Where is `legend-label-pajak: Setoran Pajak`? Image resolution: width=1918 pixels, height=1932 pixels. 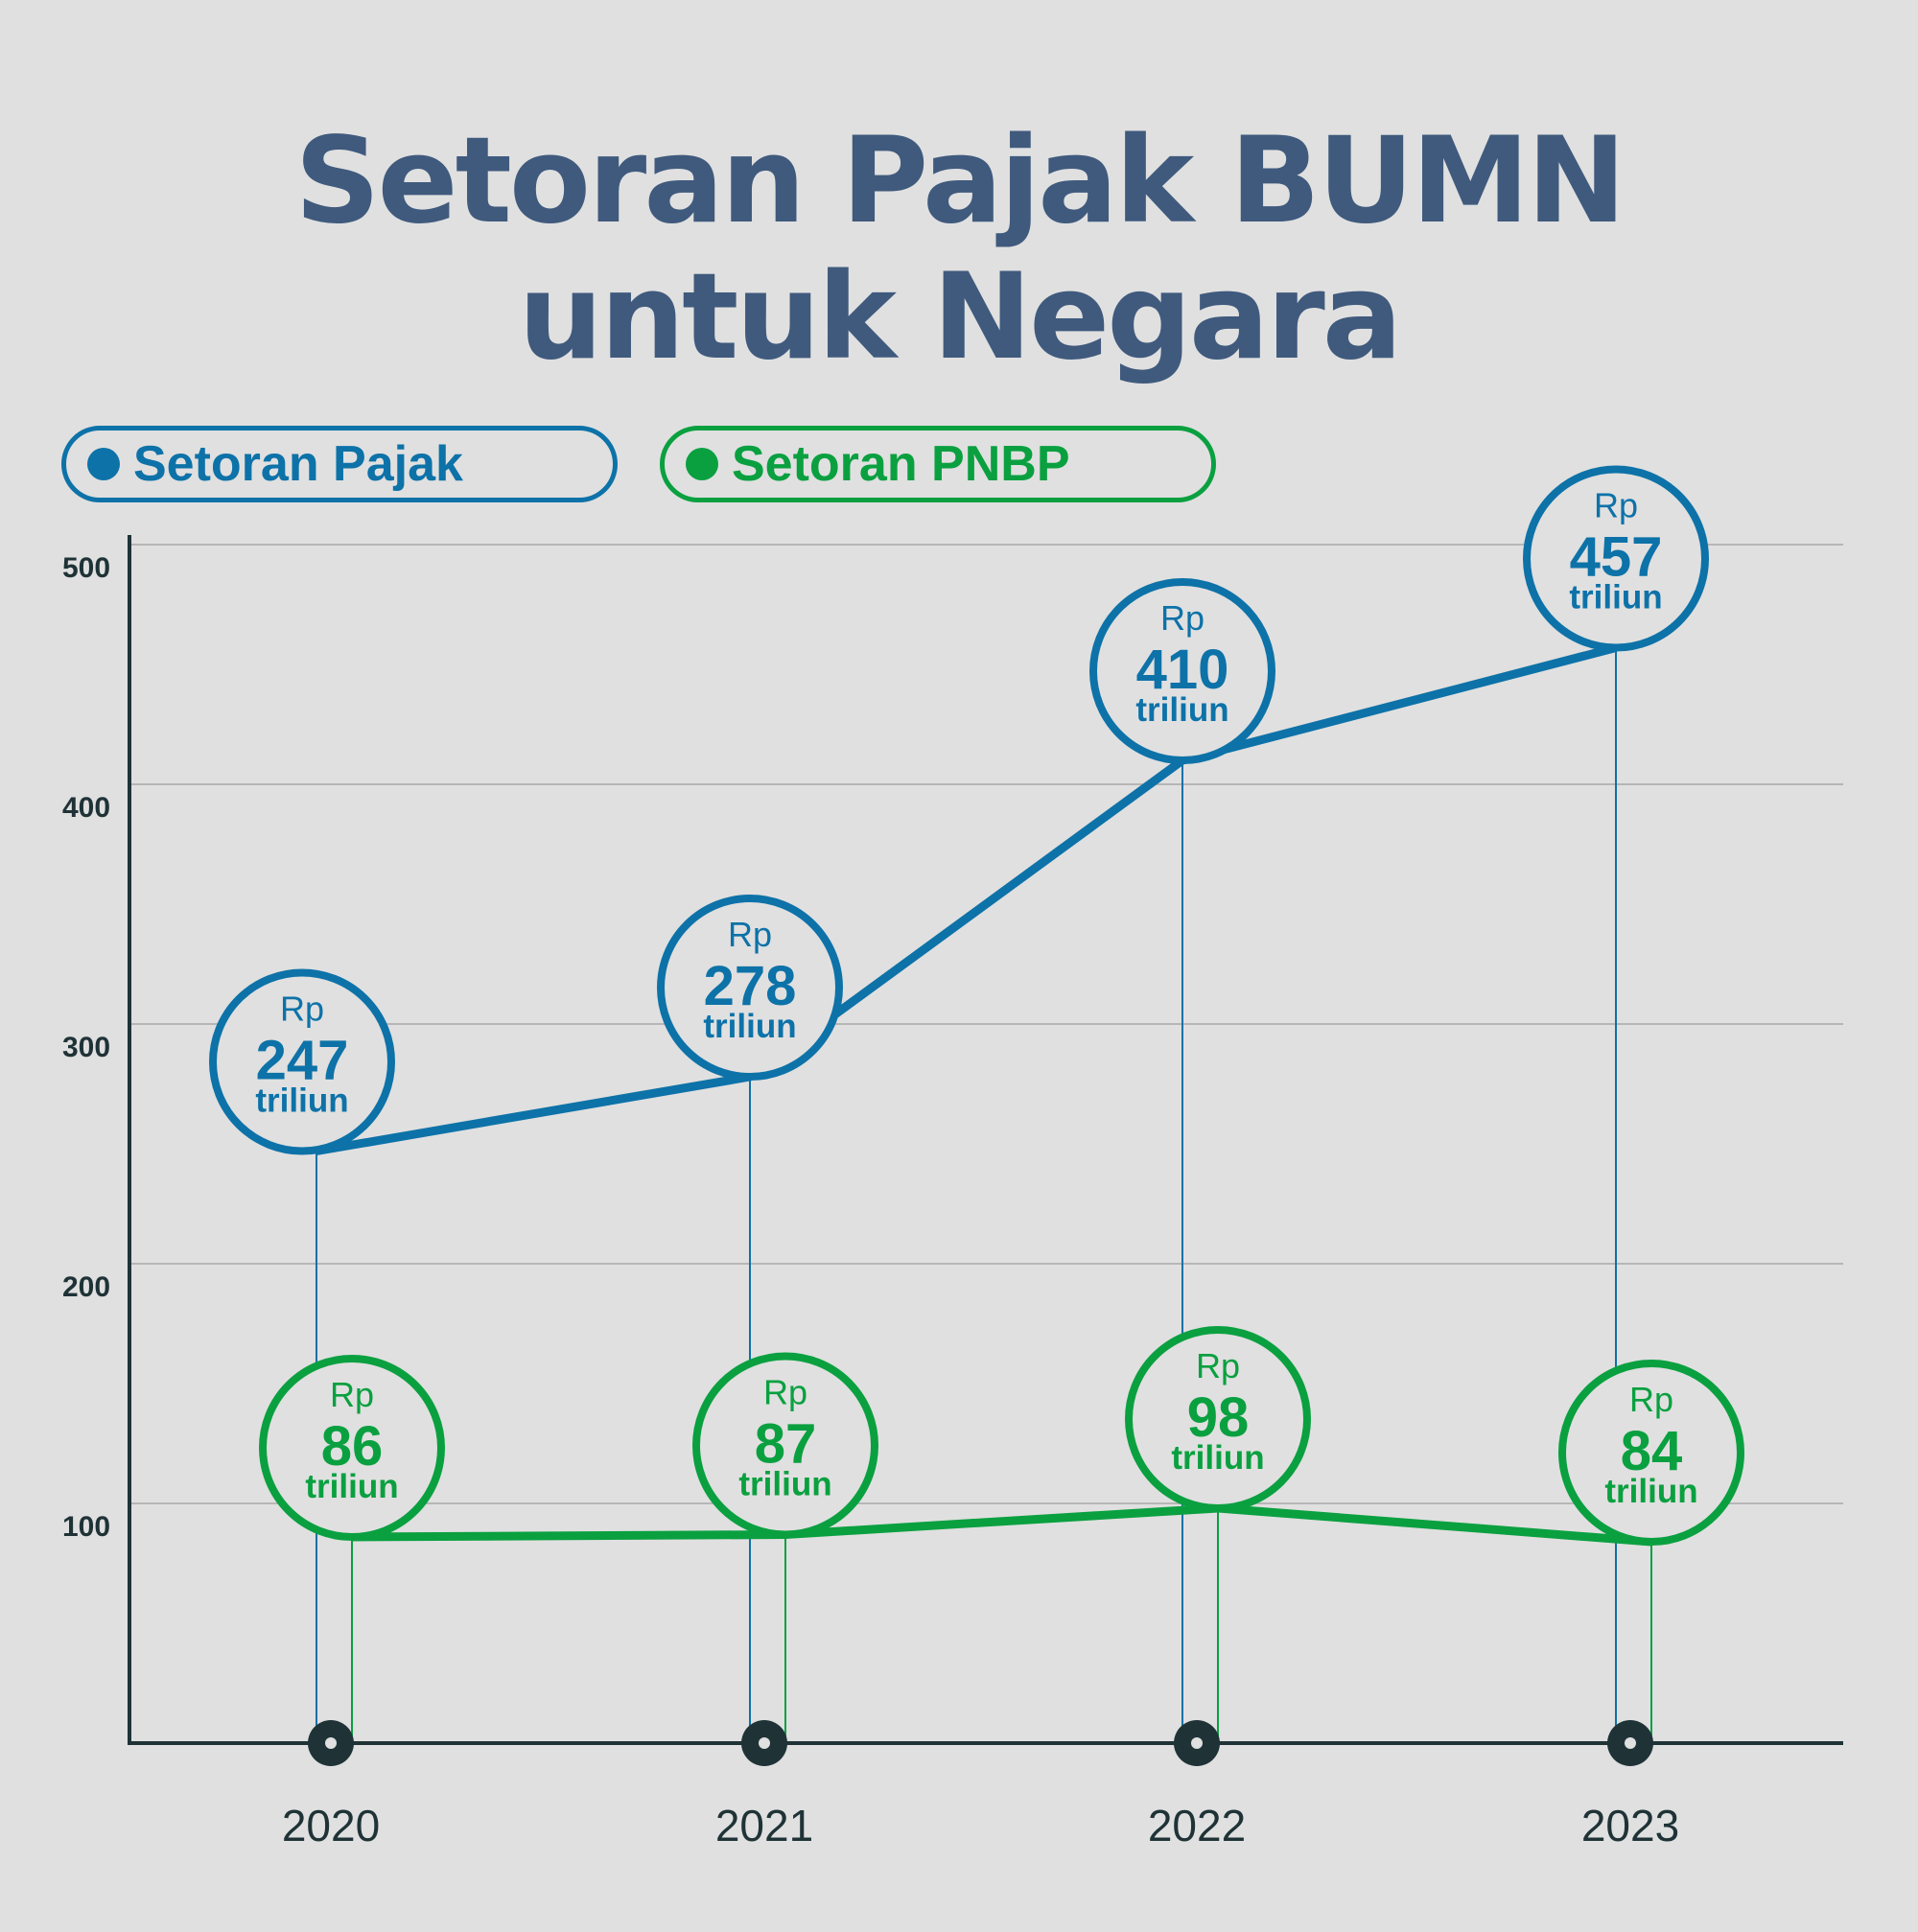 legend-label-pajak: Setoran Pajak is located at coordinates (298, 464).